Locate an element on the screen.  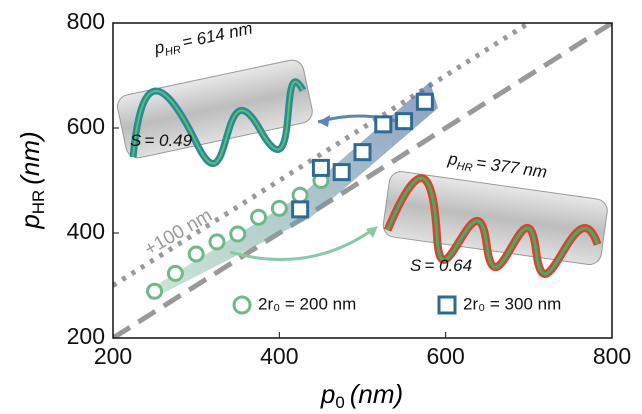
arrow is located at coordinates (302, 244).